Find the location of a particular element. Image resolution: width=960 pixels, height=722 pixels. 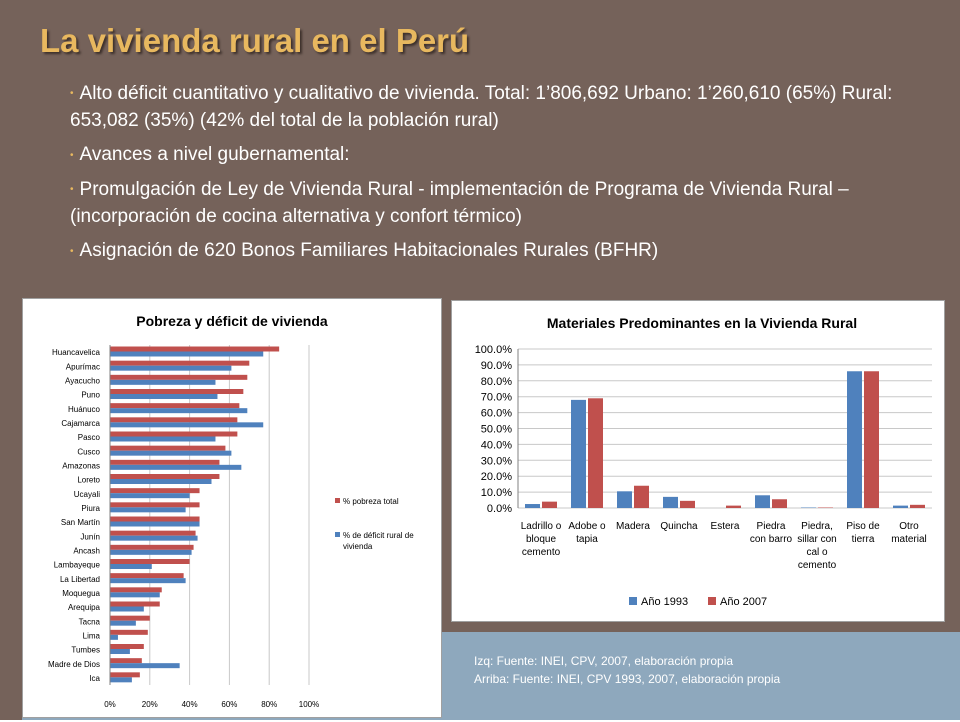

y-category-label: Huancavelica is located at coordinates (76, 352).